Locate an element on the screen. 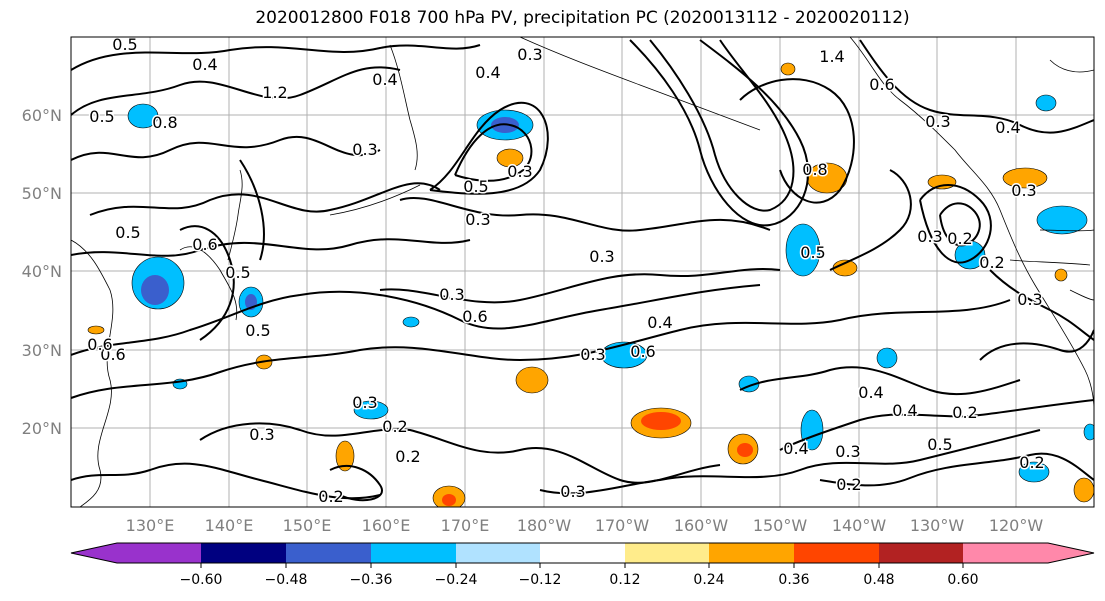 This screenshot has width=1105, height=601. colorbar-tick-label: 0.60 is located at coordinates (962, 580).